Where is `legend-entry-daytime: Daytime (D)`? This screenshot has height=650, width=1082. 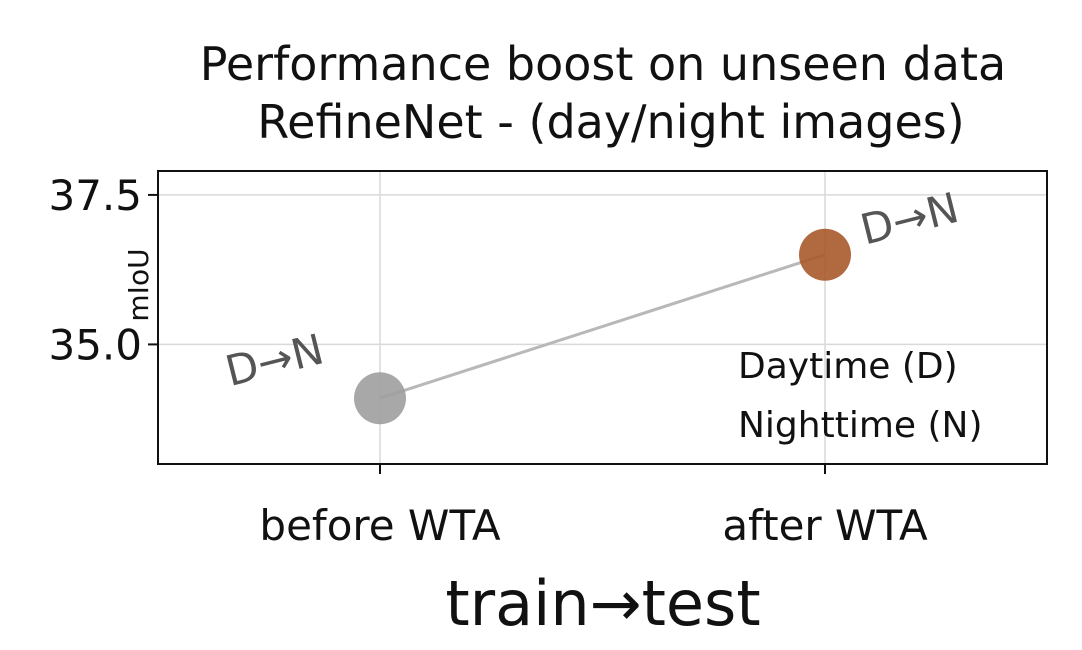
legend-entry-daytime: Daytime (D) is located at coordinates (848, 366).